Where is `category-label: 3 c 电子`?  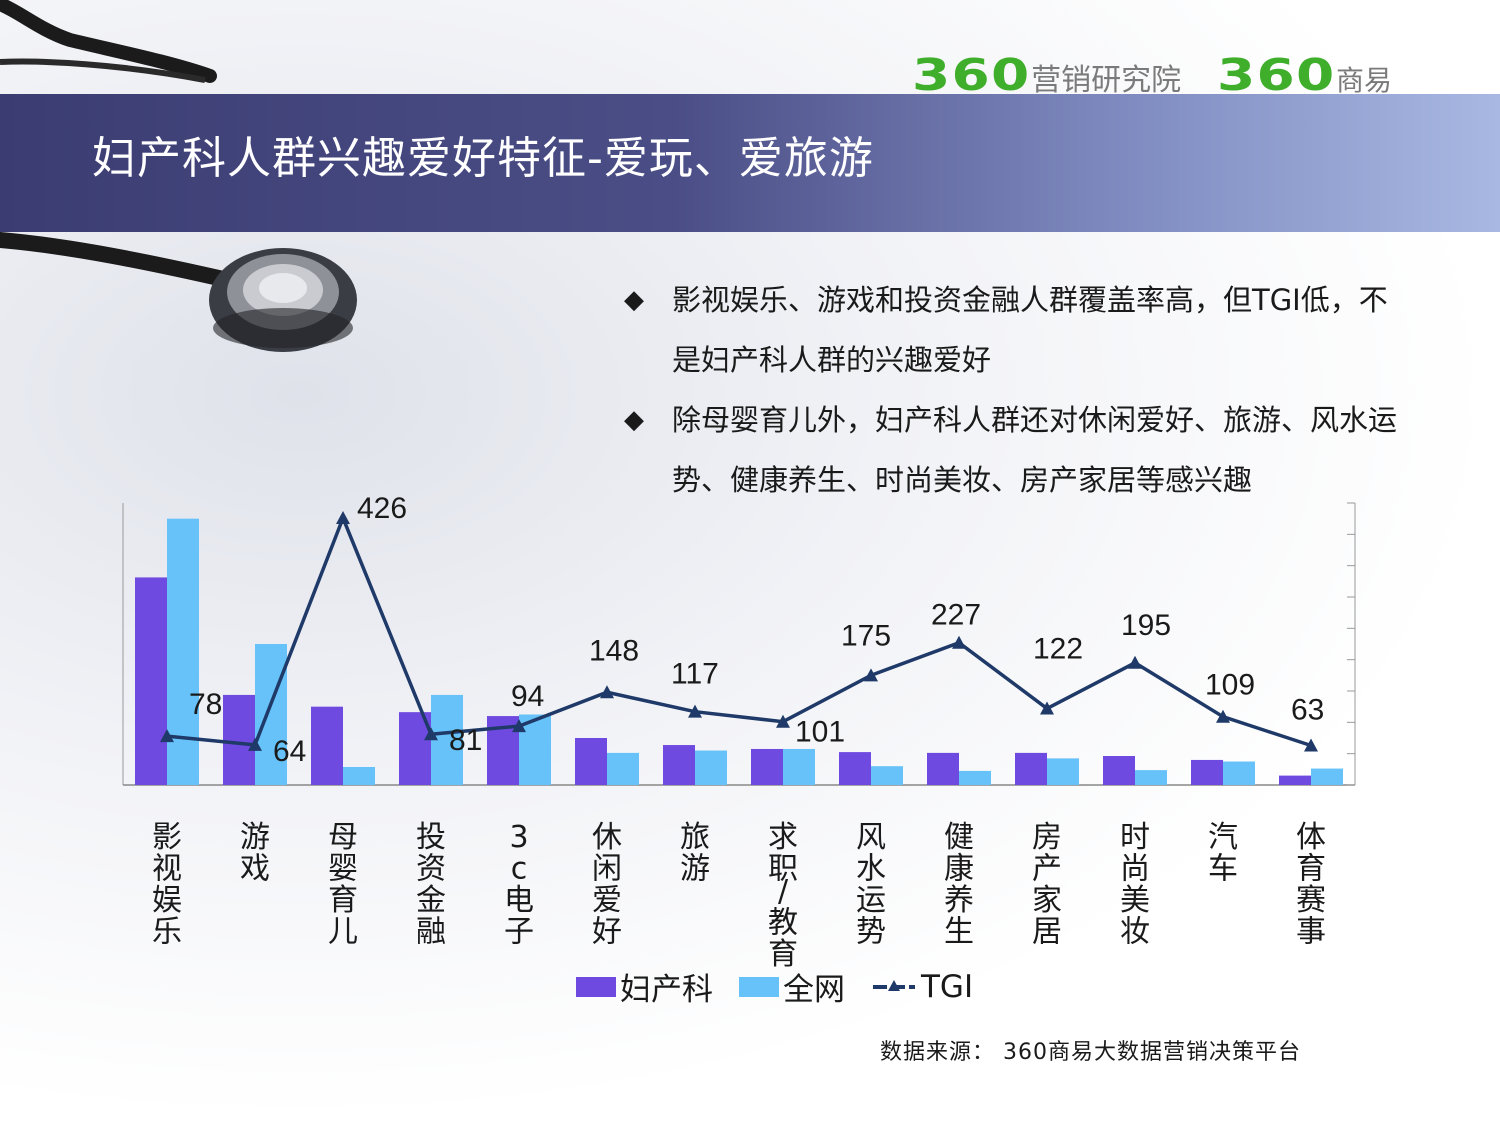
category-label: 3 c 电子 is located at coordinates (519, 885).